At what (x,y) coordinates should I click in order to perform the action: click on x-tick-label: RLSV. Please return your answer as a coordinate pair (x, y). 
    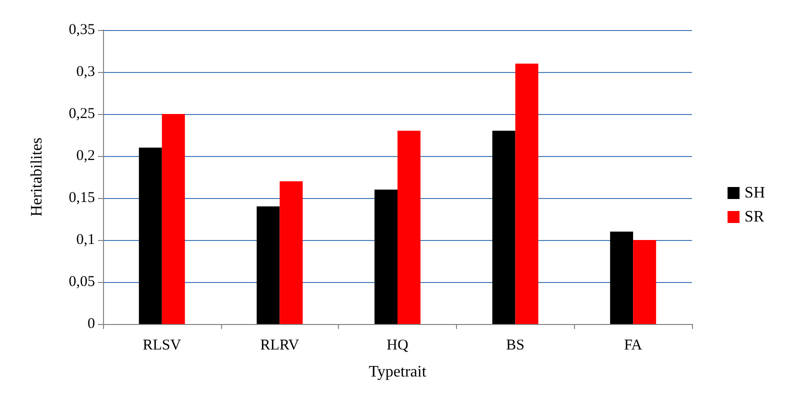
    Looking at the image, I should click on (162, 346).